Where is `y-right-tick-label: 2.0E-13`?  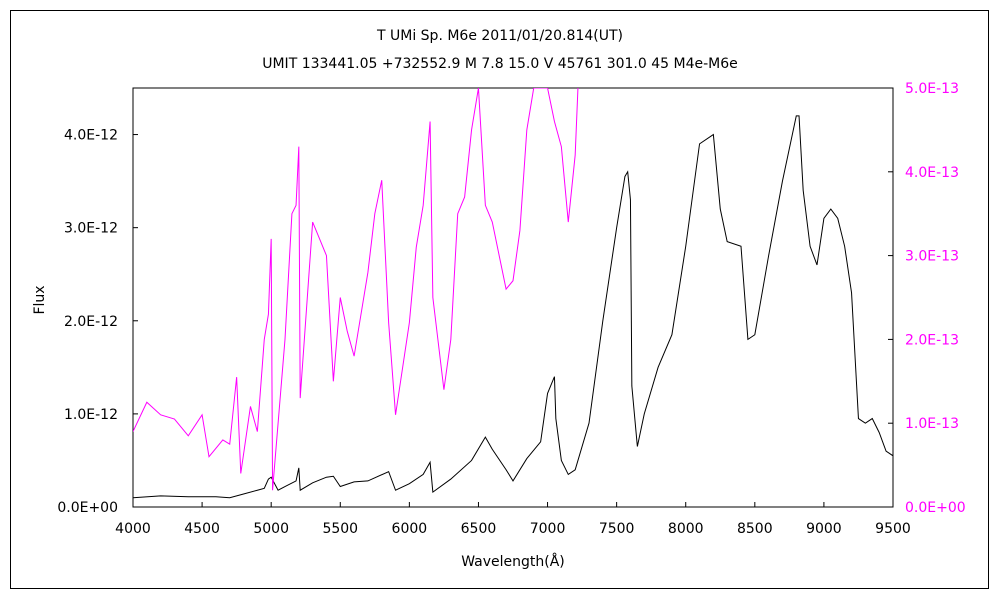 y-right-tick-label: 2.0E-13 is located at coordinates (932, 340).